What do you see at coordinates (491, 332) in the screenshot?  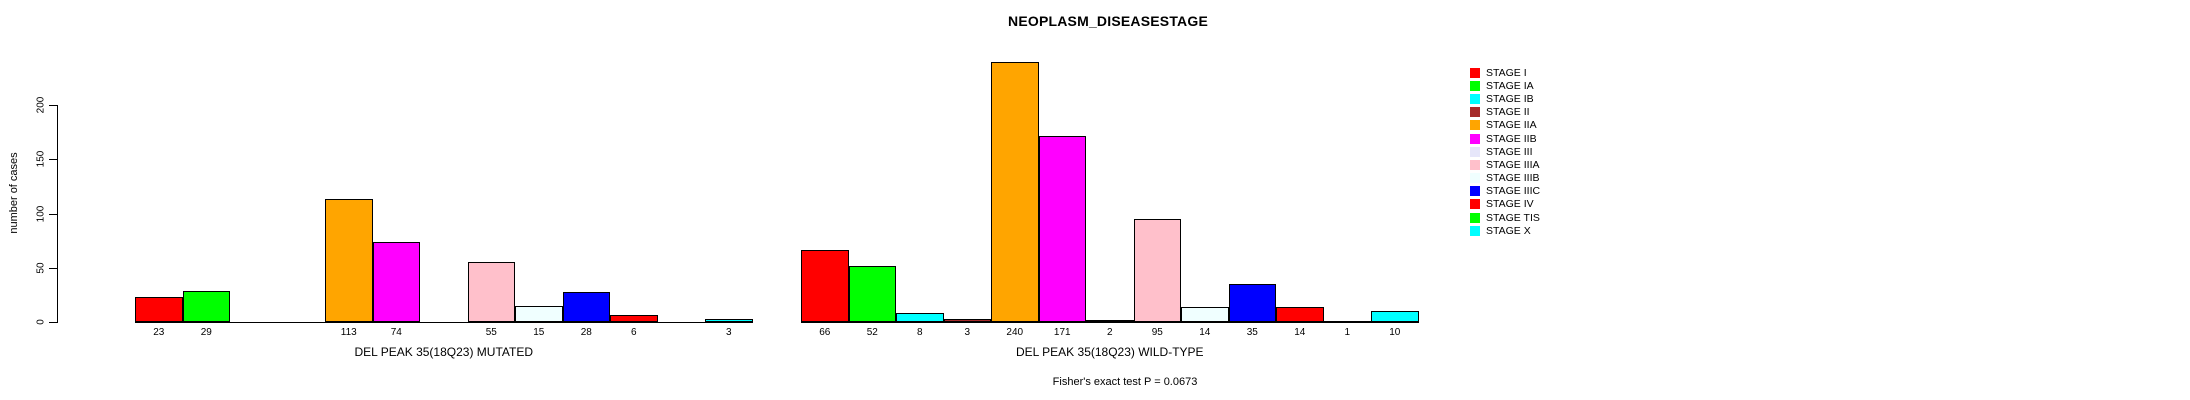 I see `bar-value-label: 55` at bounding box center [491, 332].